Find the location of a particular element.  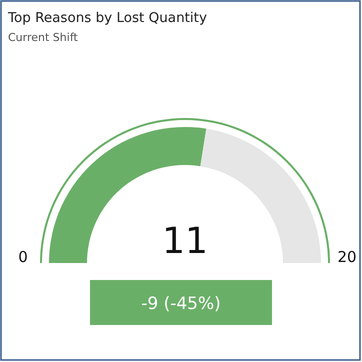

text: 20 is located at coordinates (347, 257).